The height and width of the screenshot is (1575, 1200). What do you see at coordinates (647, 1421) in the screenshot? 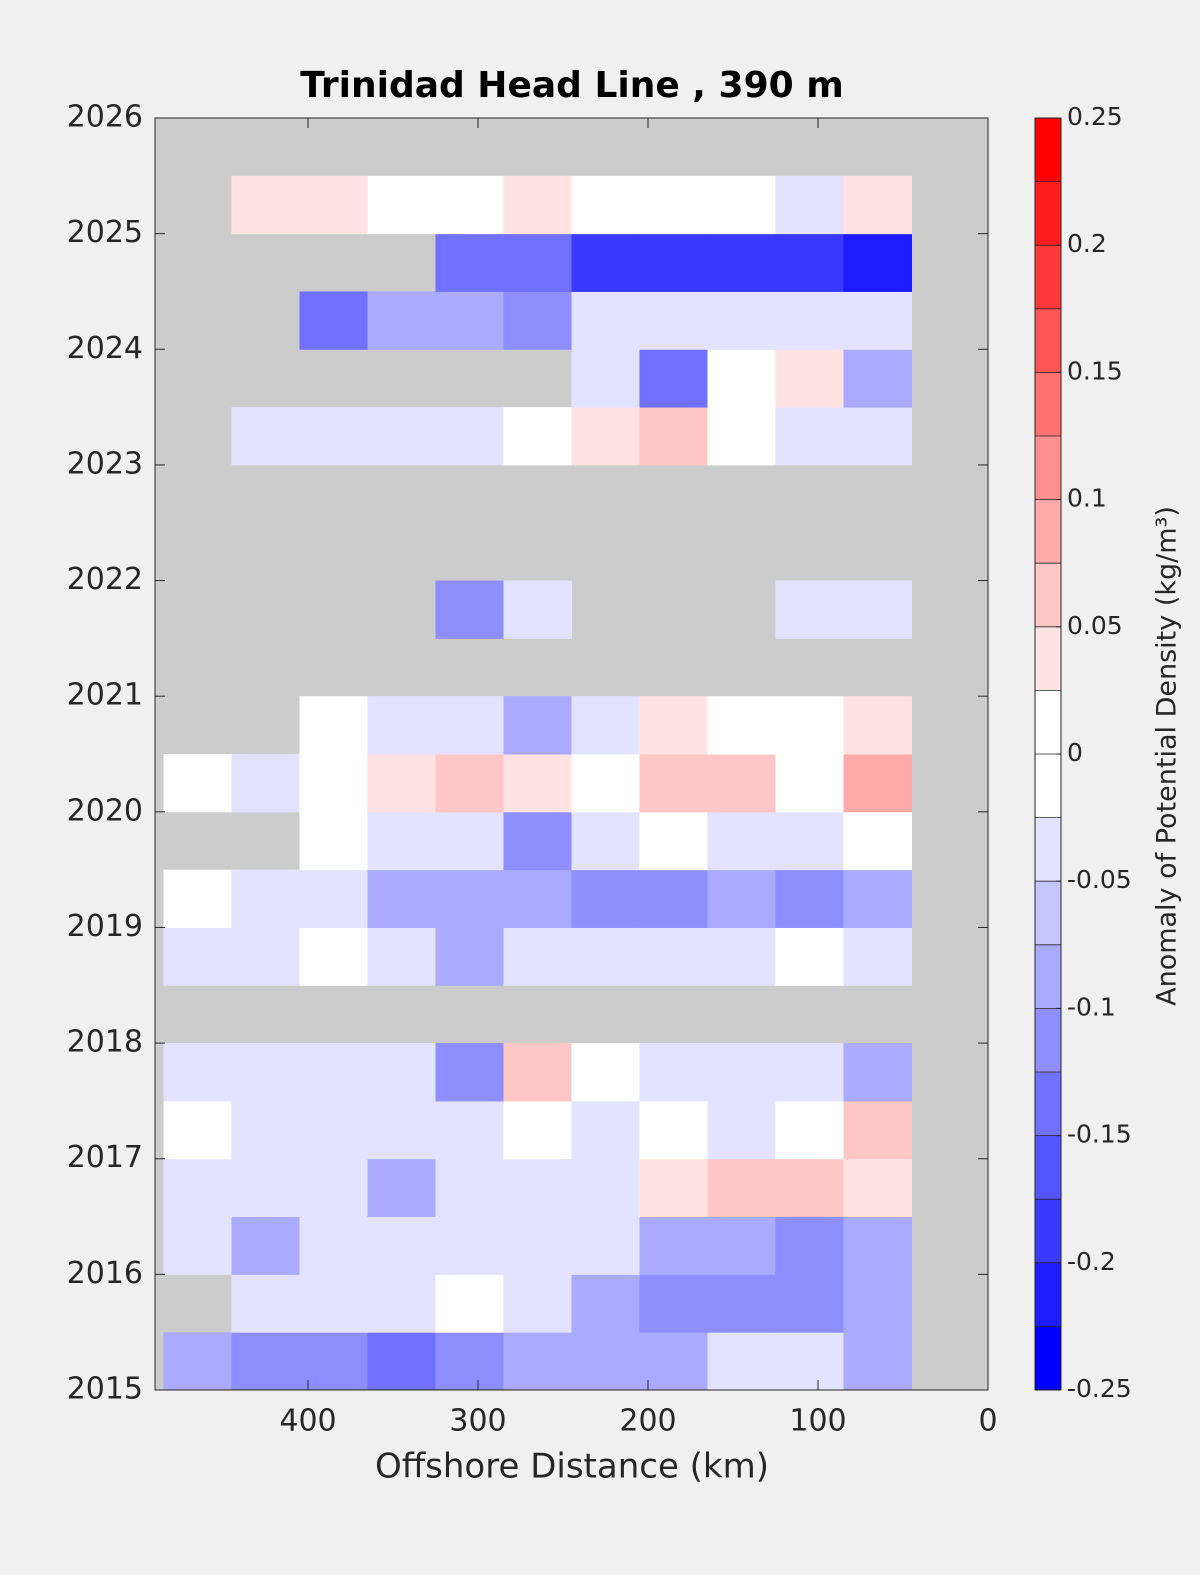
I see `x-tick-label: 200` at bounding box center [647, 1421].